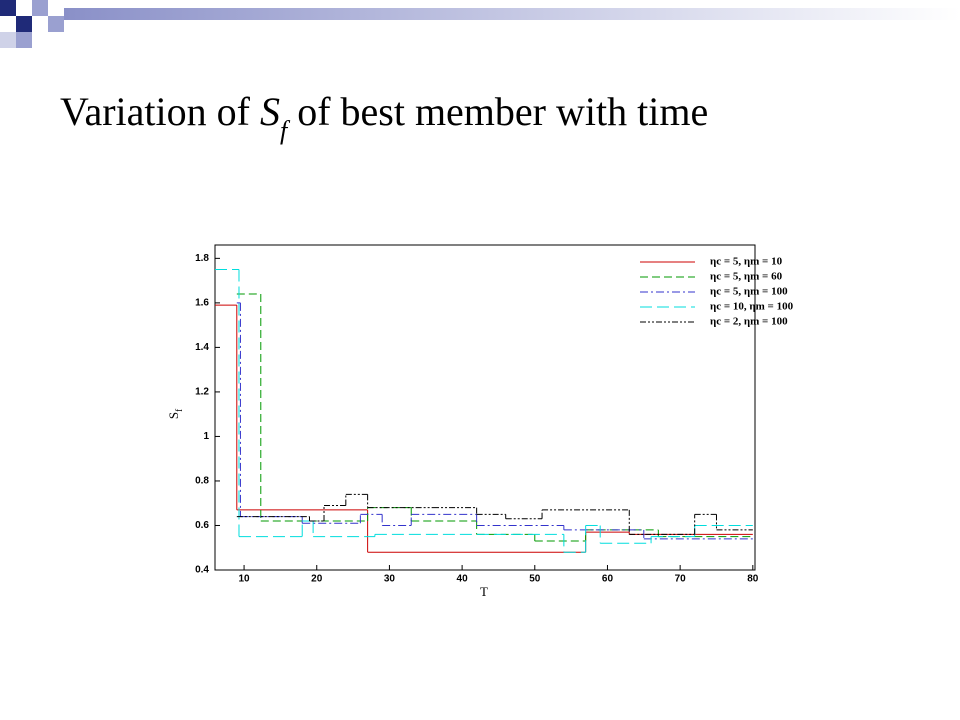  What do you see at coordinates (179, 410) in the screenshot?
I see `y-label-subscript: f` at bounding box center [179, 410].